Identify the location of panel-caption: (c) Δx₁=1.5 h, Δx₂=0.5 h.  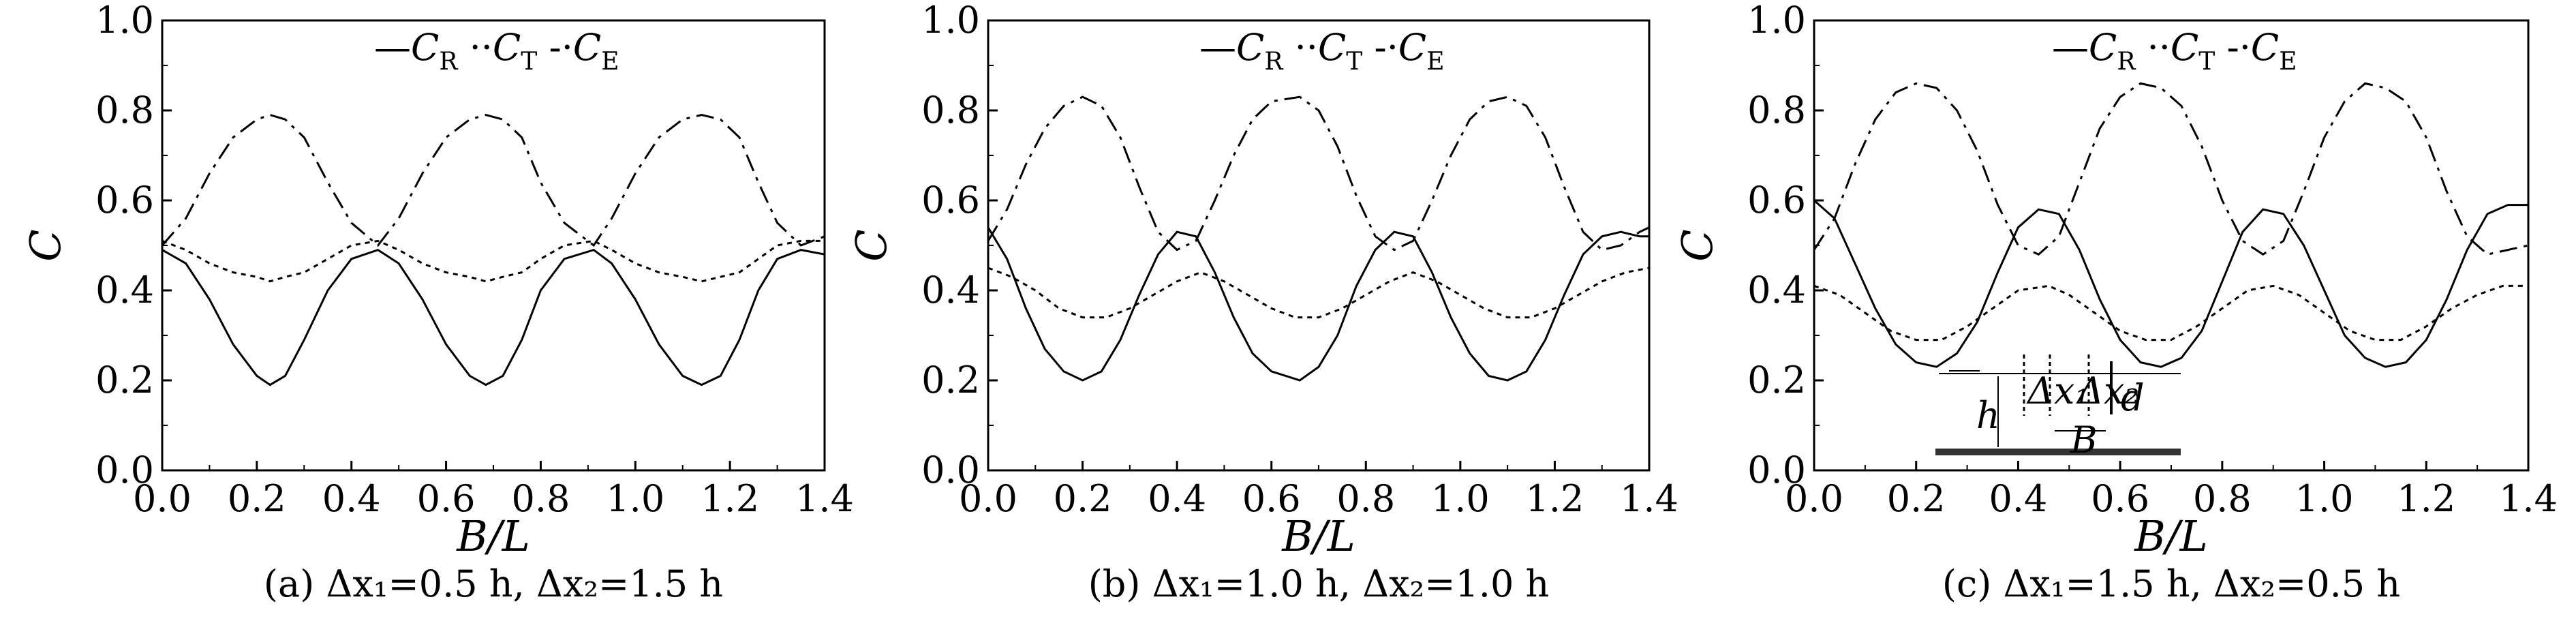
(2171, 583).